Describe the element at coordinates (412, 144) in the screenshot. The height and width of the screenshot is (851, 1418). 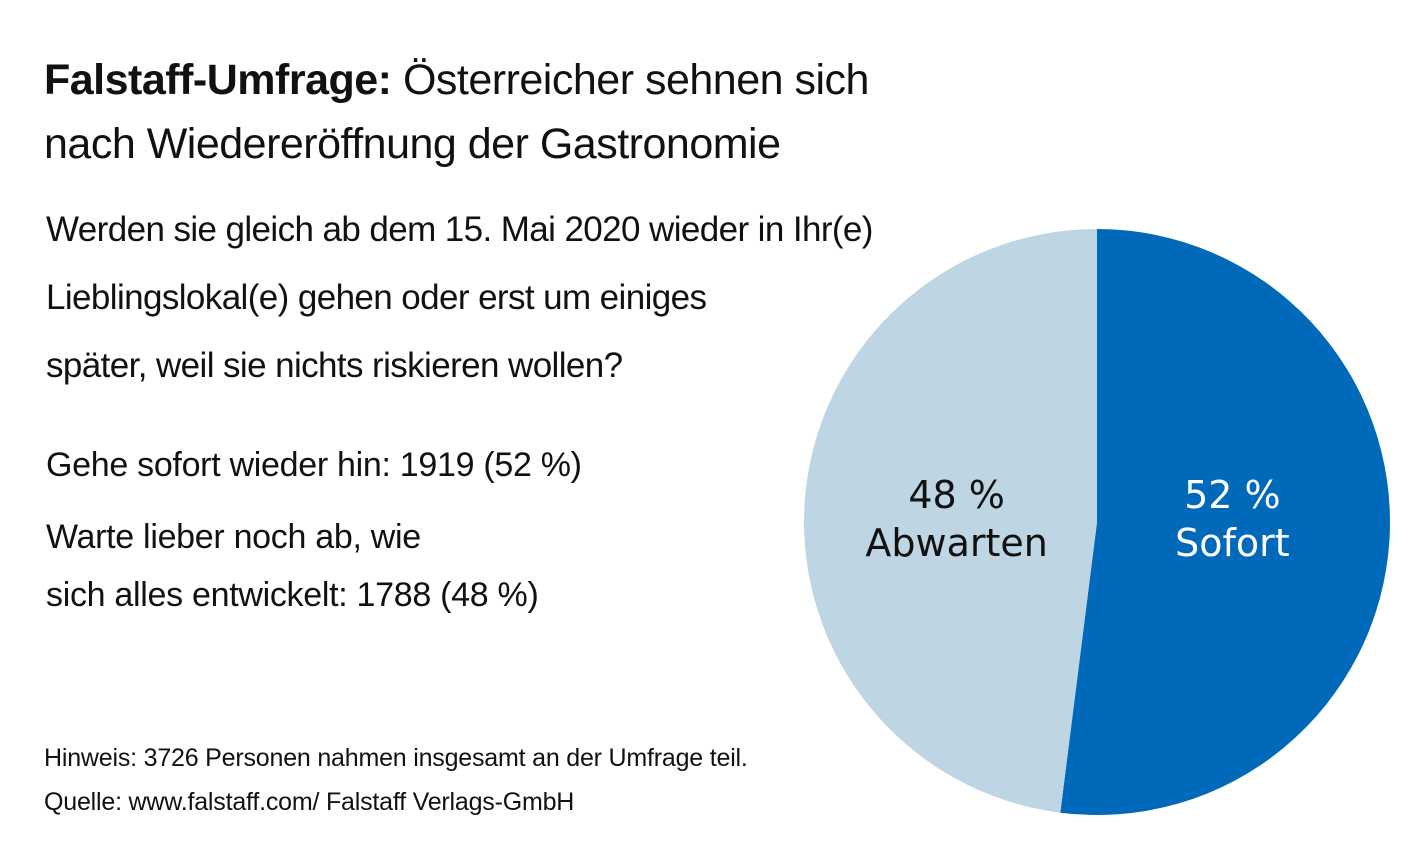
I see `title-line2: nach Wiedereröffnung der Gastronomie` at that location.